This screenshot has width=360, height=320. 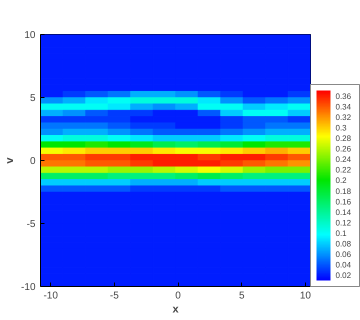 What do you see at coordinates (344, 117) in the screenshot?
I see `color-bar-label: 0.32` at bounding box center [344, 117].